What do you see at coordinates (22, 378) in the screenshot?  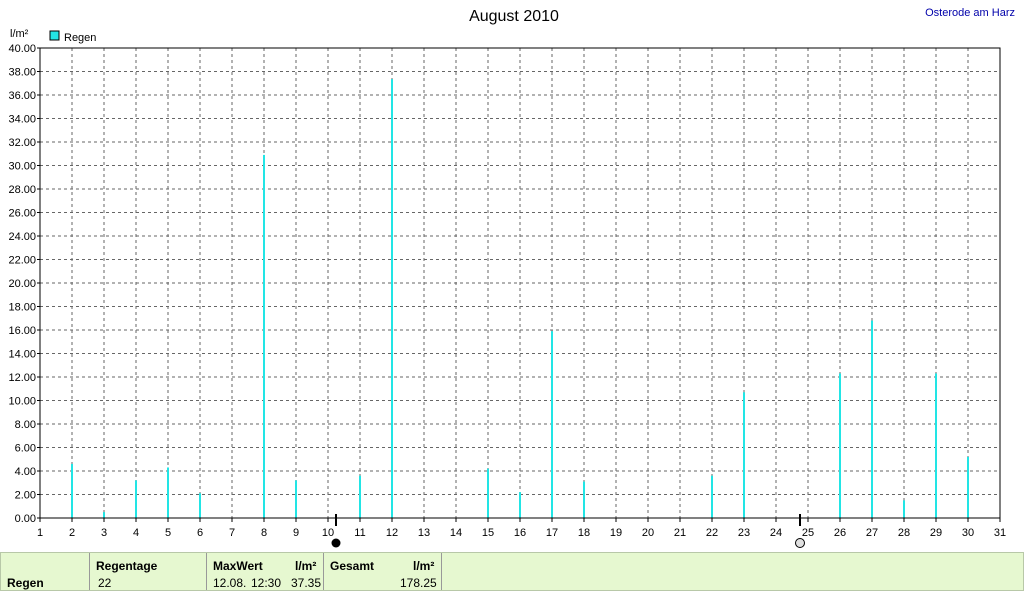 I see `y-tick-label: 12.00` at bounding box center [22, 378].